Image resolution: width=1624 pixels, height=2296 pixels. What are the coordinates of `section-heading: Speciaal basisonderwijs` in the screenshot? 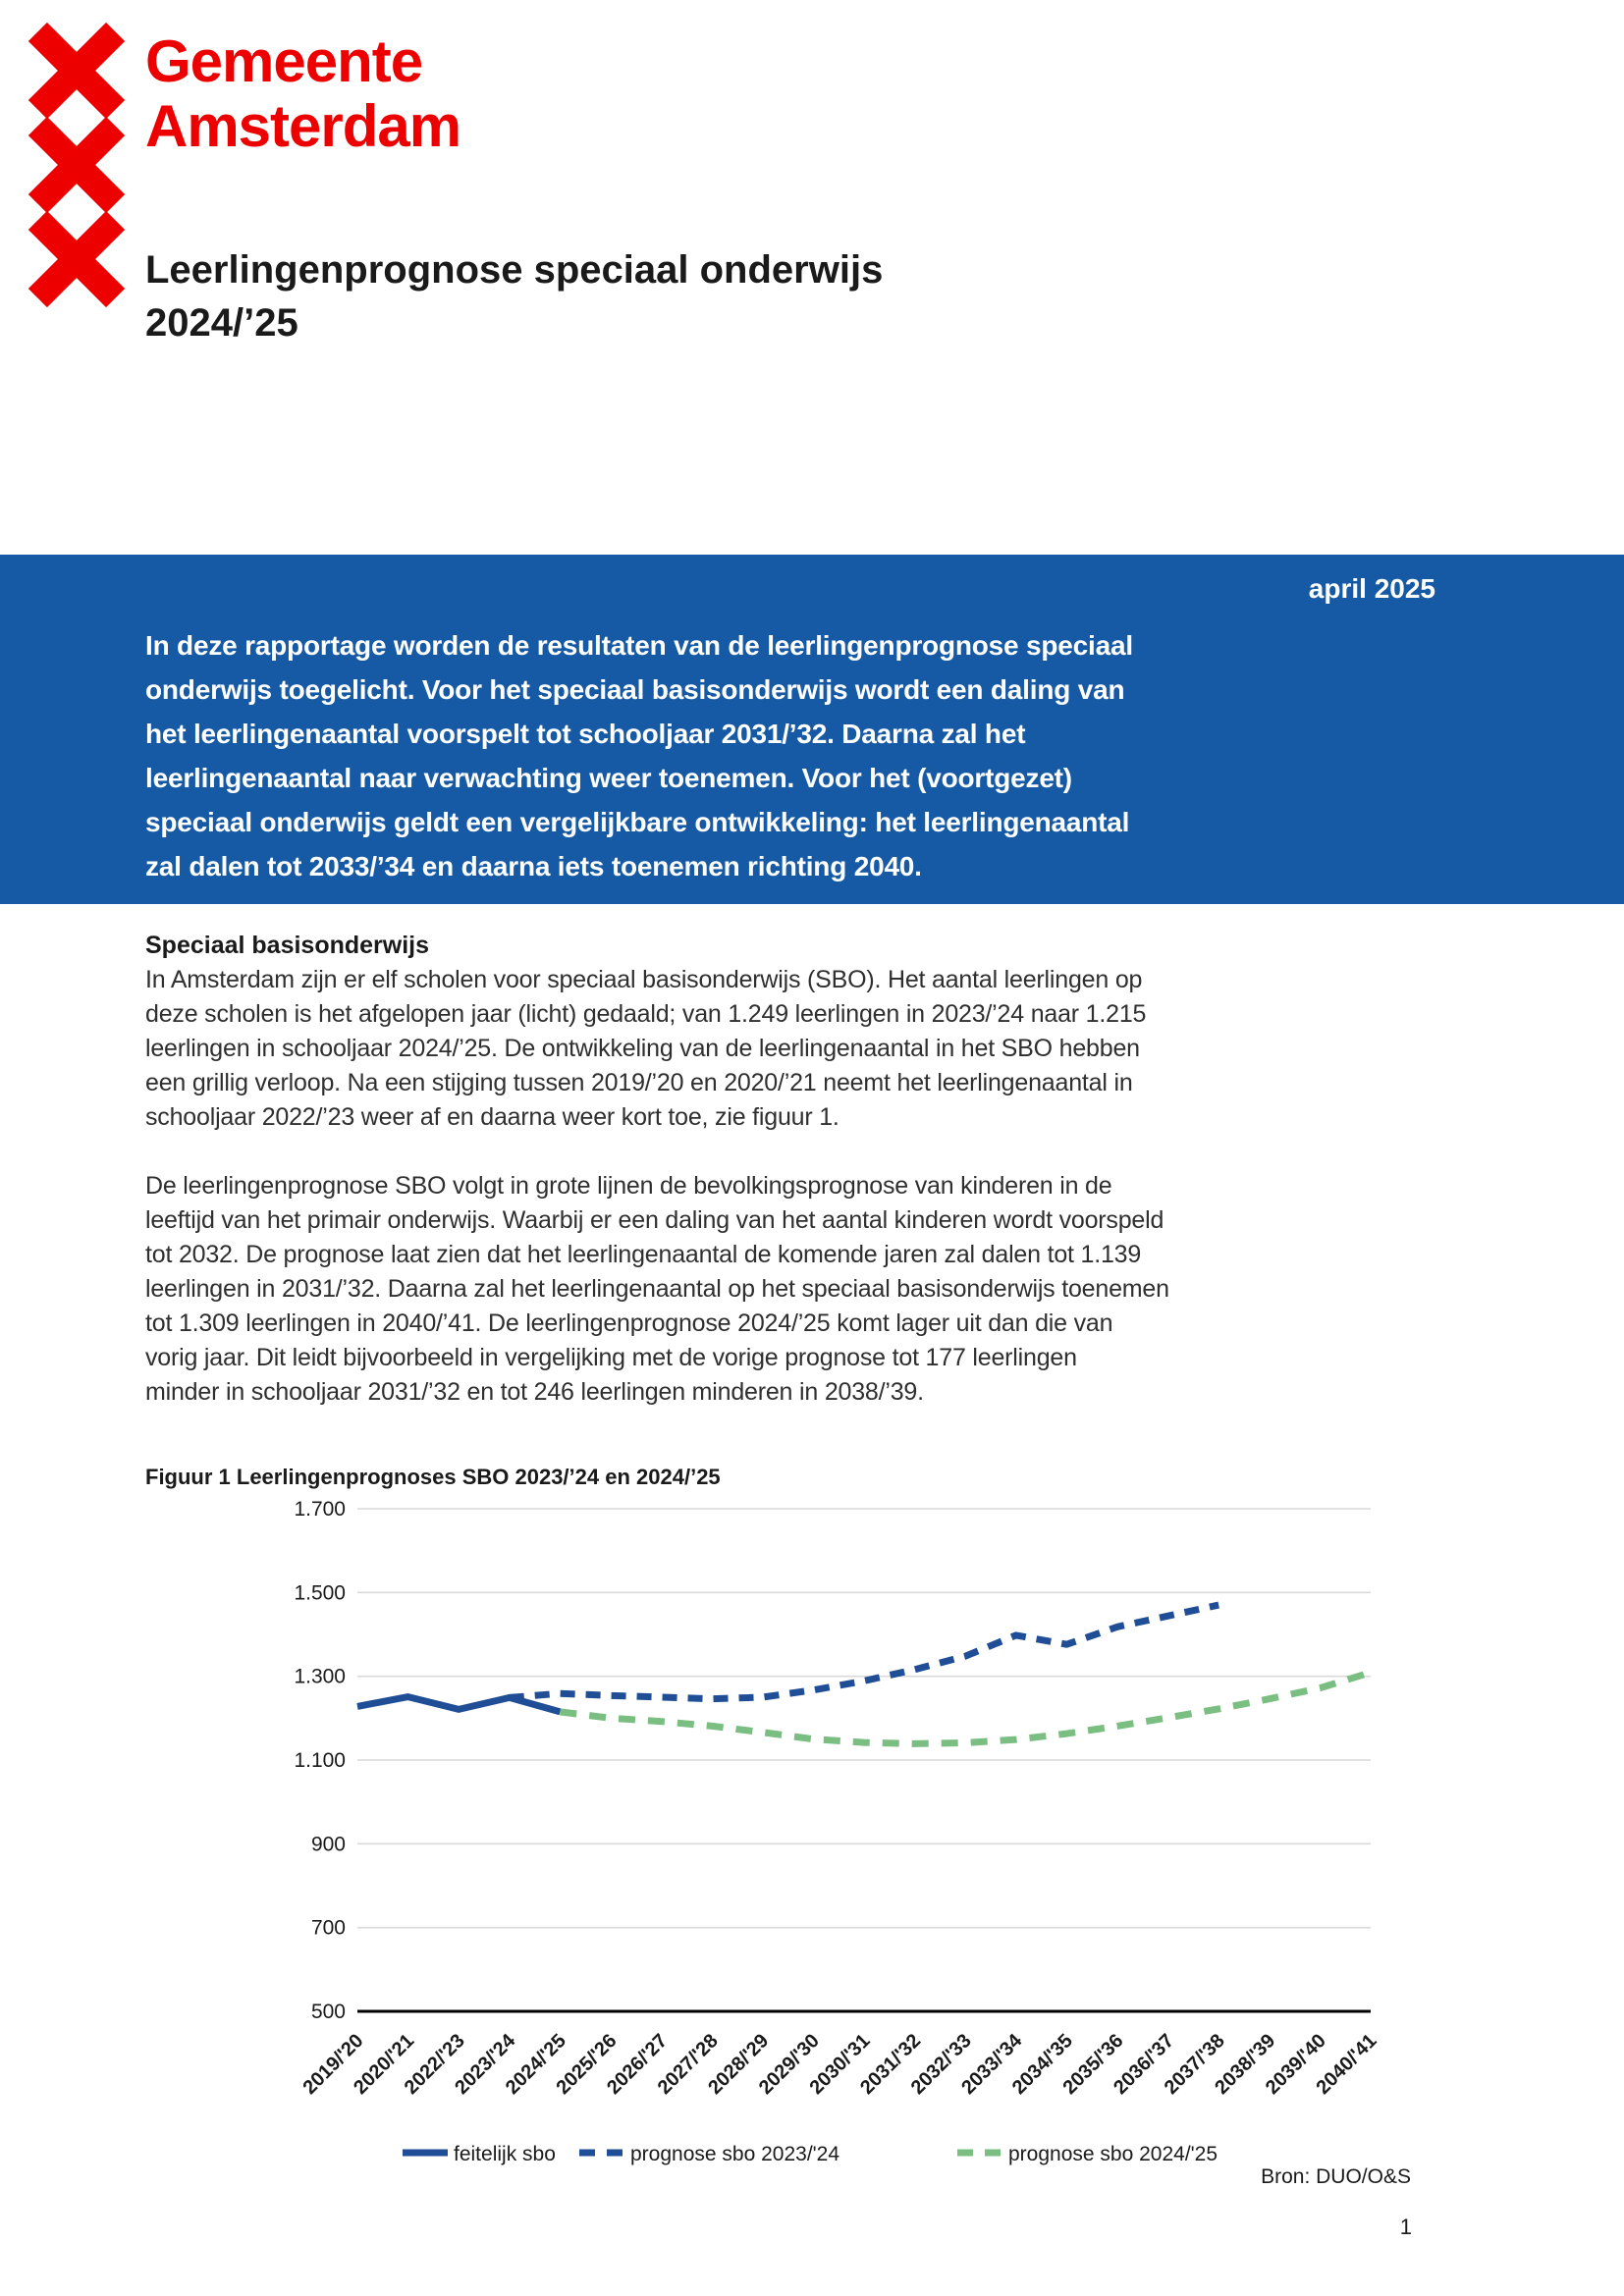 It's located at (287, 945).